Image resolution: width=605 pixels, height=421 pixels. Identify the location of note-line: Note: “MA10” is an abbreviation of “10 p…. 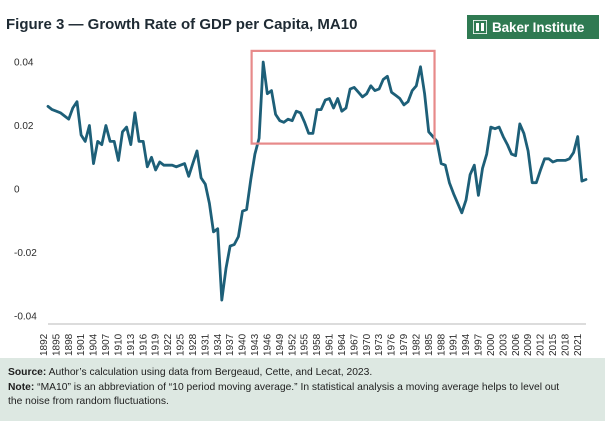
(302, 388).